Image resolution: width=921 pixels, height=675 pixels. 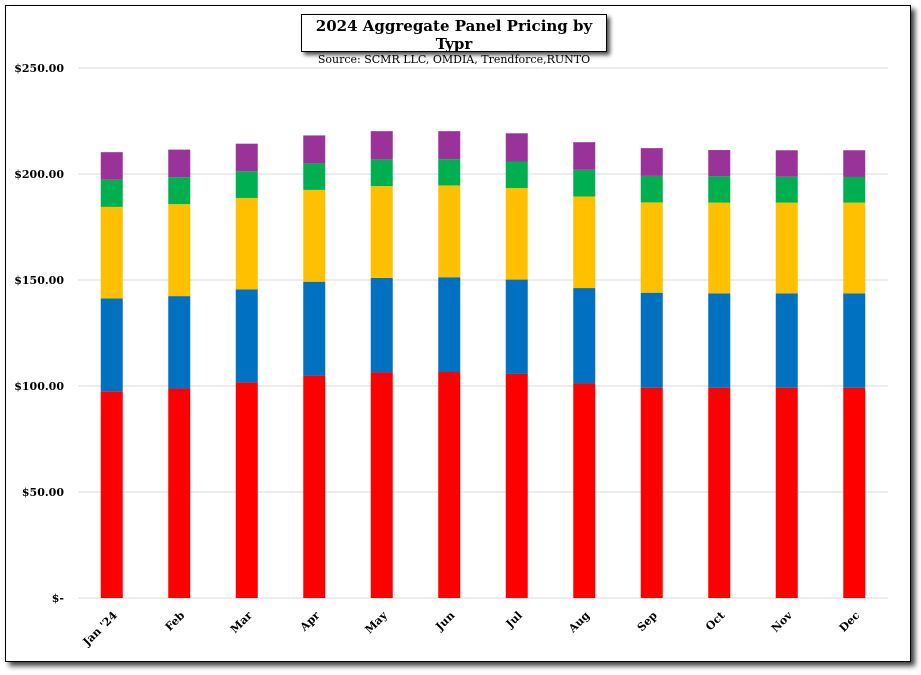 What do you see at coordinates (175, 621) in the screenshot?
I see `x-tick-label: Feb` at bounding box center [175, 621].